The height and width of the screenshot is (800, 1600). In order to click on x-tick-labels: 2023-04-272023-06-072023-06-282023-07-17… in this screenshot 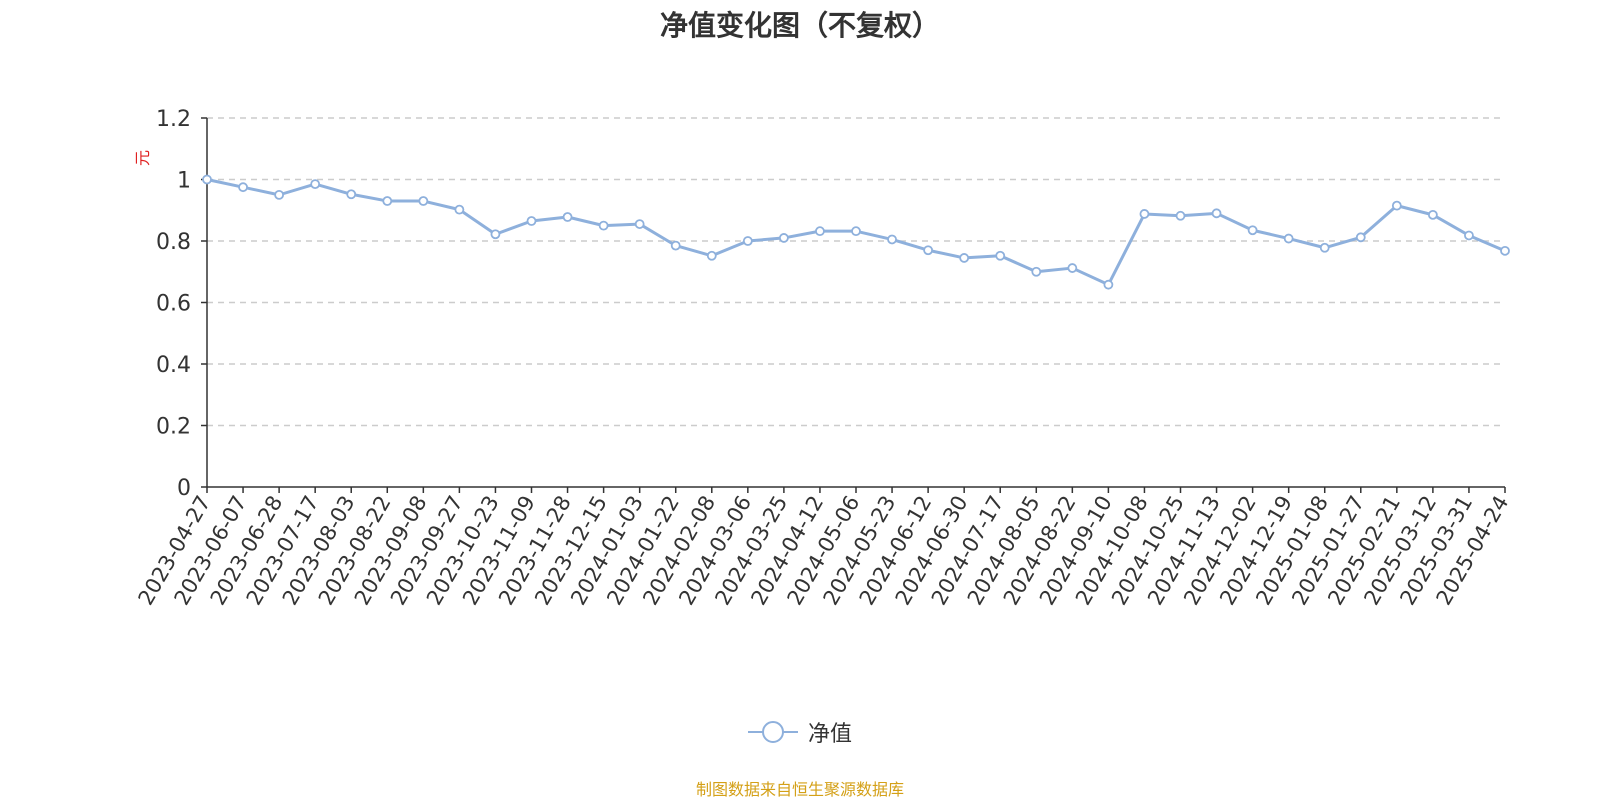, I will do `click(824, 550)`.